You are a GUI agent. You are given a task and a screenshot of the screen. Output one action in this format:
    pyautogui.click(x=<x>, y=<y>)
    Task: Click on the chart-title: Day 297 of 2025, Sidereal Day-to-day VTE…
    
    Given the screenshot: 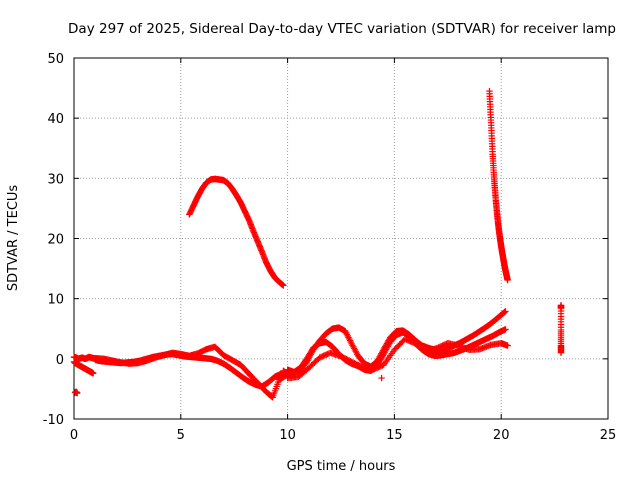 What is the action you would take?
    pyautogui.click(x=342, y=29)
    